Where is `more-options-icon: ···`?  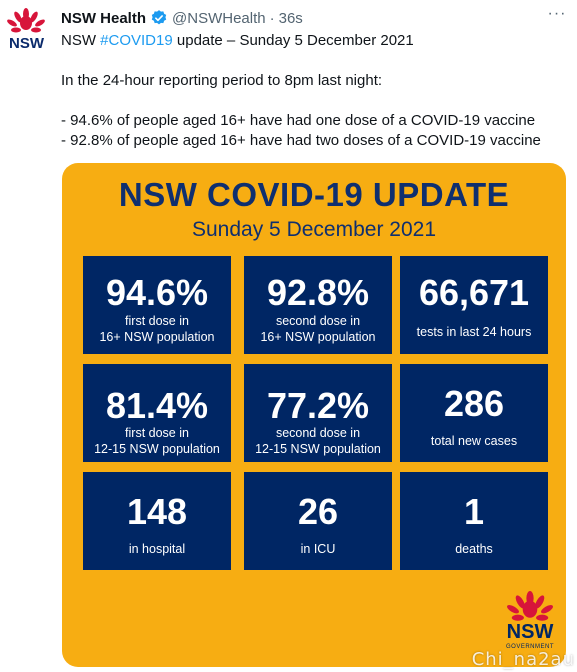 more-options-icon: ··· is located at coordinates (557, 13).